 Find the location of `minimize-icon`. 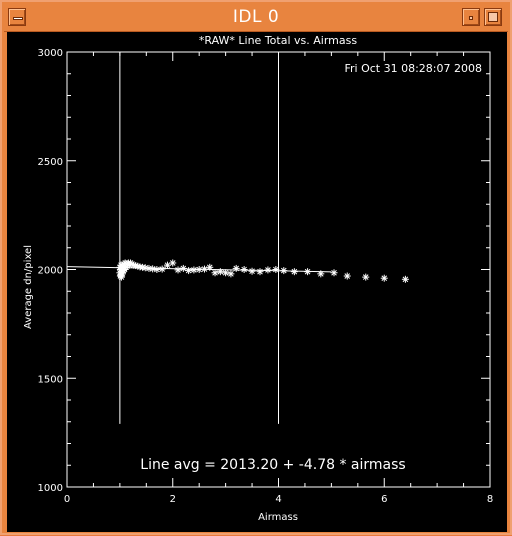

minimize-icon is located at coordinates (471, 18).